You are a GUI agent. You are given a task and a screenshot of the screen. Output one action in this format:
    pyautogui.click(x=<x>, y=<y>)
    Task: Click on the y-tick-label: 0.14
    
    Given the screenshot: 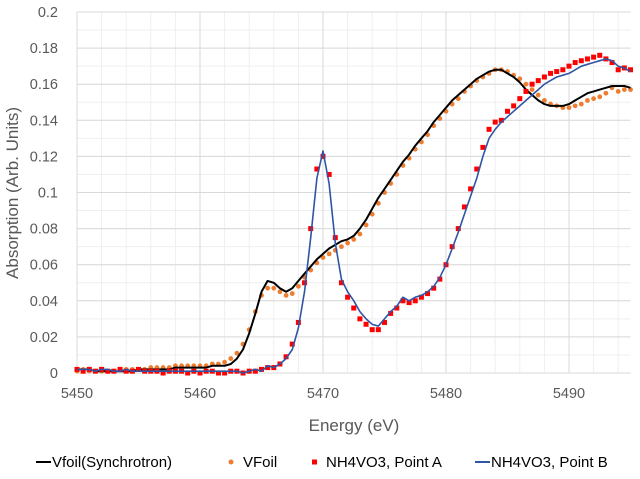 What is the action you would take?
    pyautogui.click(x=44, y=121)
    